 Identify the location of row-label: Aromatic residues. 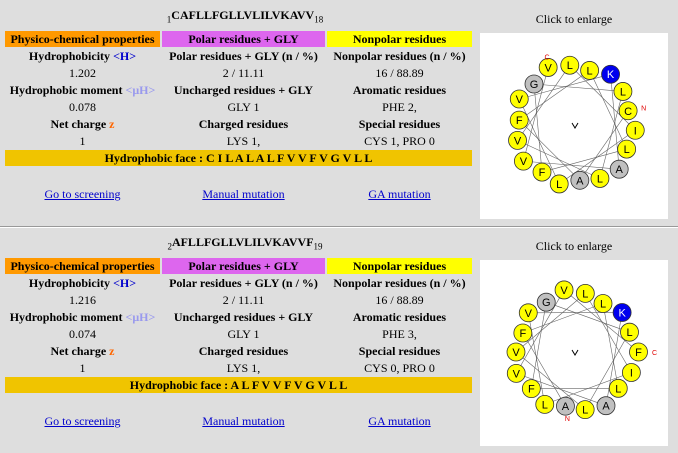
(399, 317).